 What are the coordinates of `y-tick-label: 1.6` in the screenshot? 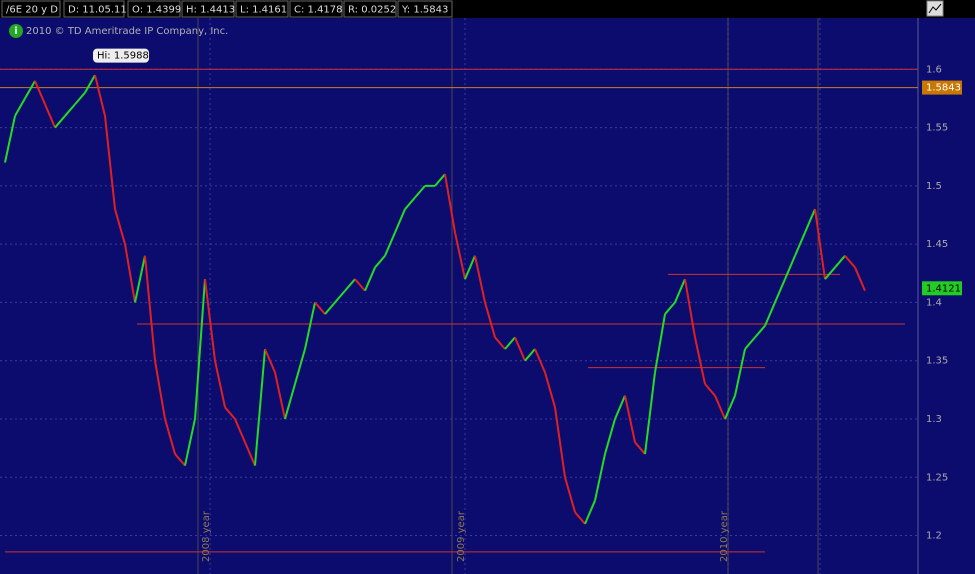 It's located at (934, 69).